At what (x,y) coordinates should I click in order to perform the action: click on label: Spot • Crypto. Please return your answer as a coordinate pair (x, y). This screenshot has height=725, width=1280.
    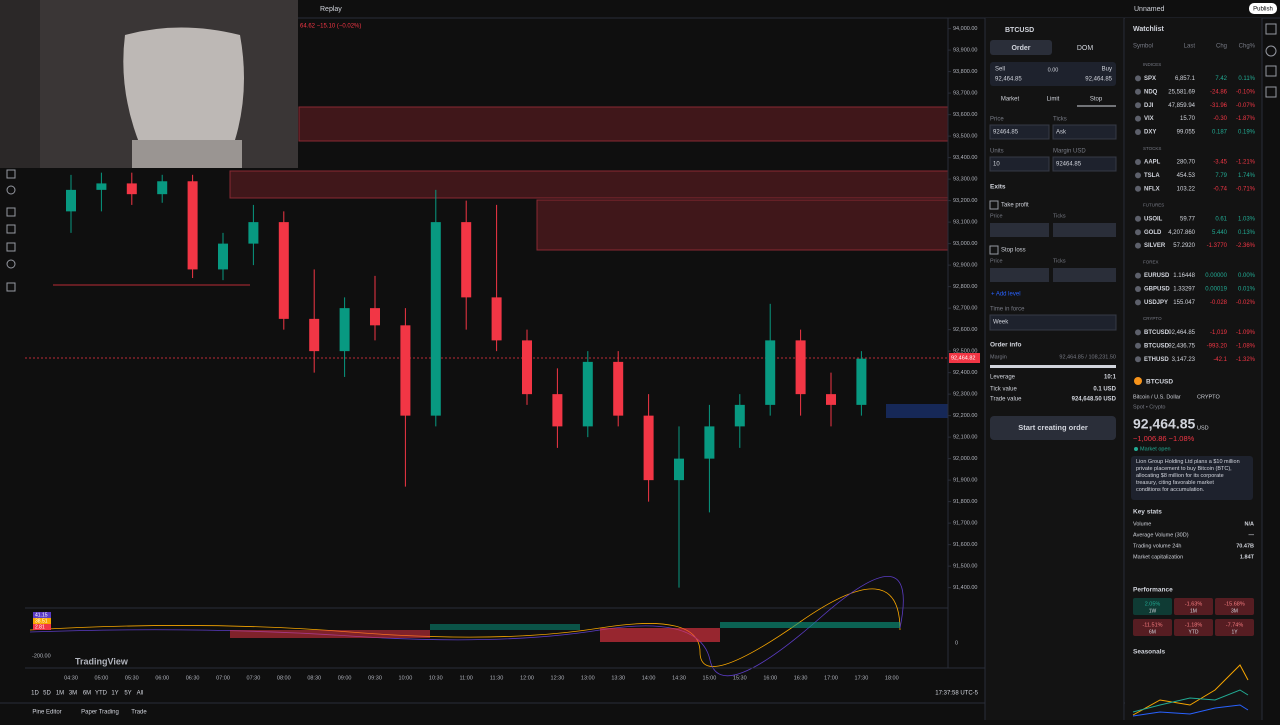
    Looking at the image, I should click on (1149, 407).